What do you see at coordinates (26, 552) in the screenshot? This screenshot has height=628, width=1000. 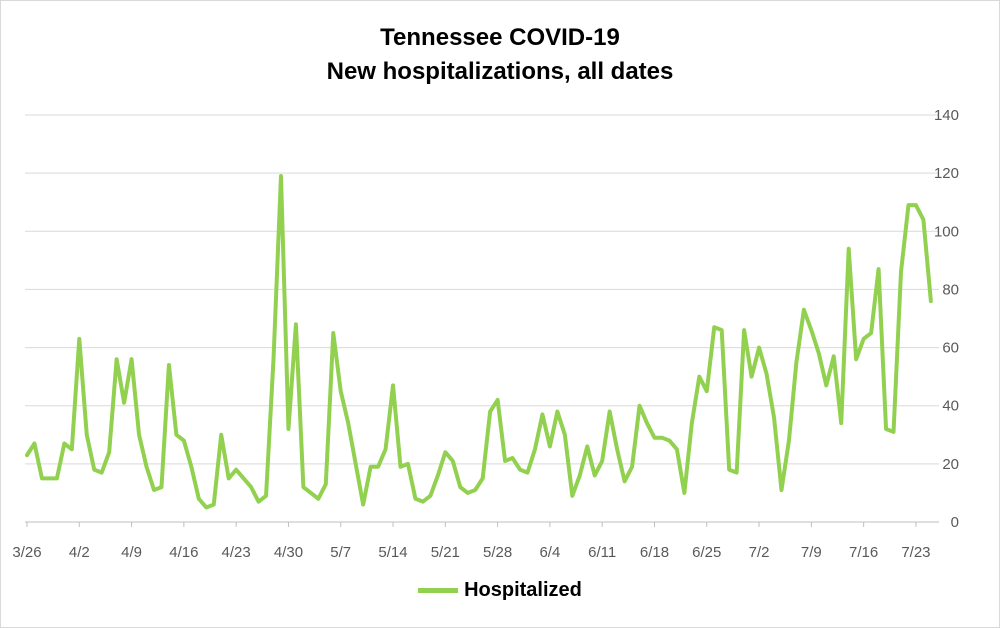 I see `x-tick-label: 3/26` at bounding box center [26, 552].